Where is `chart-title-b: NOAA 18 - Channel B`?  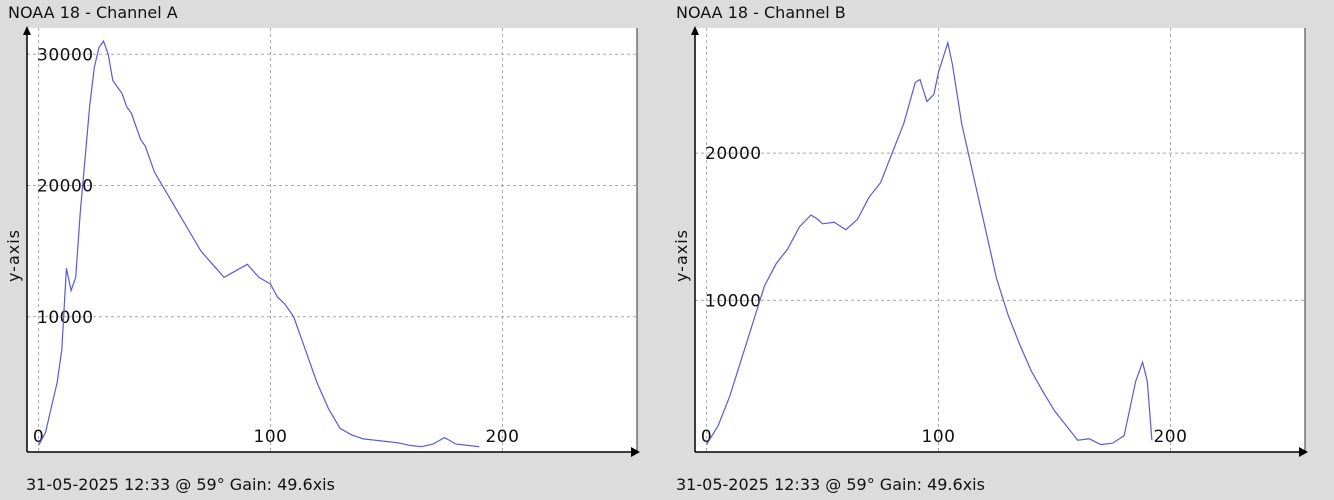
chart-title-b: NOAA 18 - Channel B is located at coordinates (761, 12).